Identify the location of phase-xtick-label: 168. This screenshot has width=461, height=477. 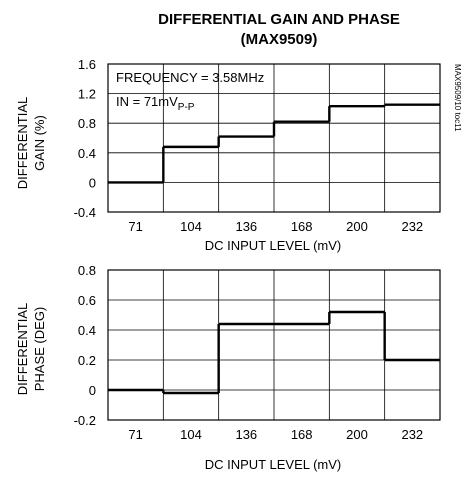
(302, 434).